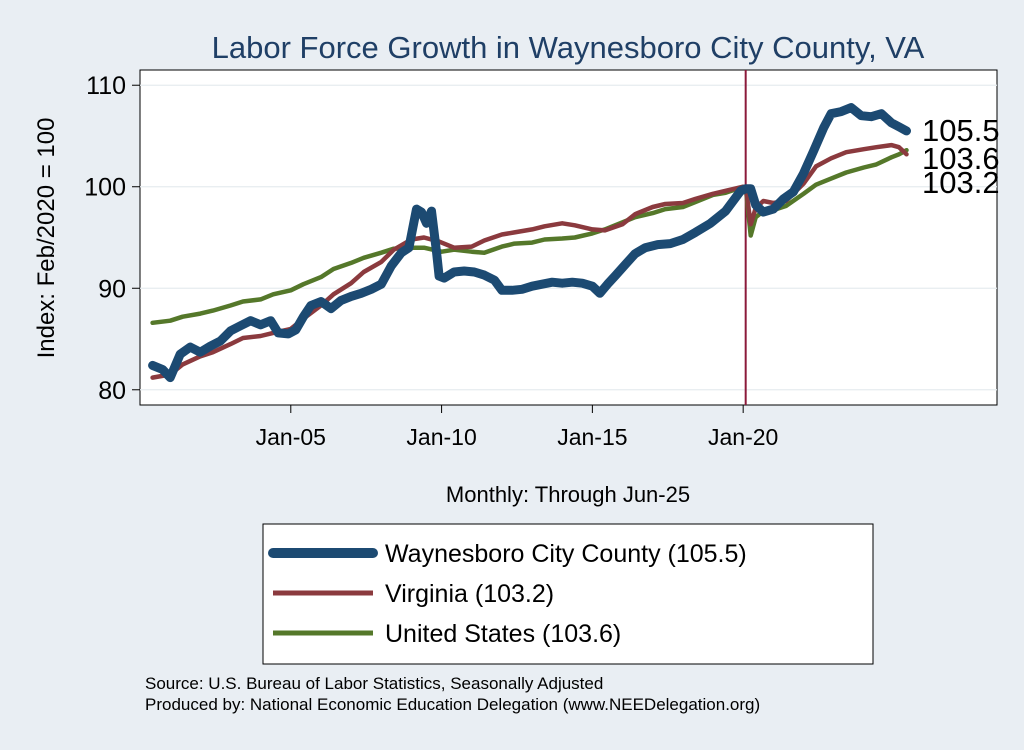 The width and height of the screenshot is (1024, 750). What do you see at coordinates (112, 238) in the screenshot?
I see `y-axis: 80 90 100 110` at bounding box center [112, 238].